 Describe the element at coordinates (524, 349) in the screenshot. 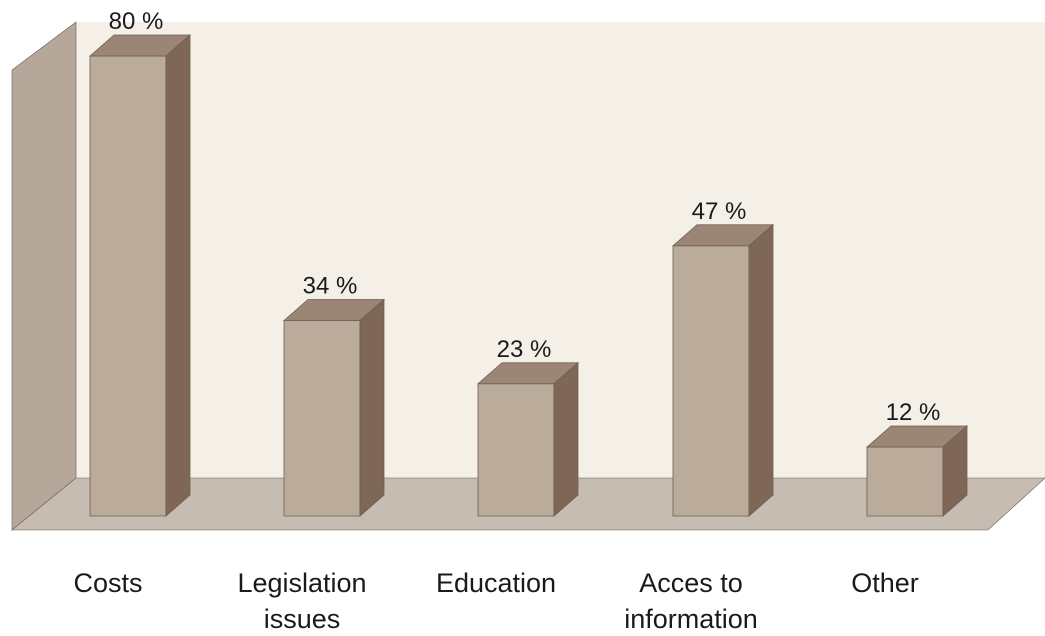

I see `value-label: 23 %` at that location.